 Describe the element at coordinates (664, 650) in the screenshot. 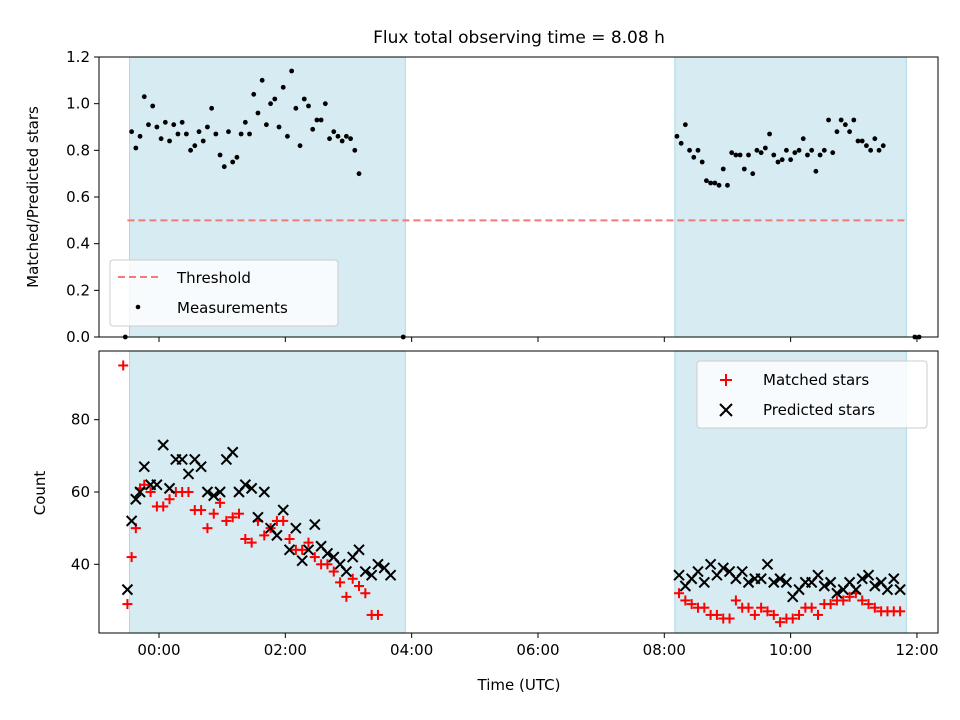

I see `x-tick-label: 08:00` at that location.